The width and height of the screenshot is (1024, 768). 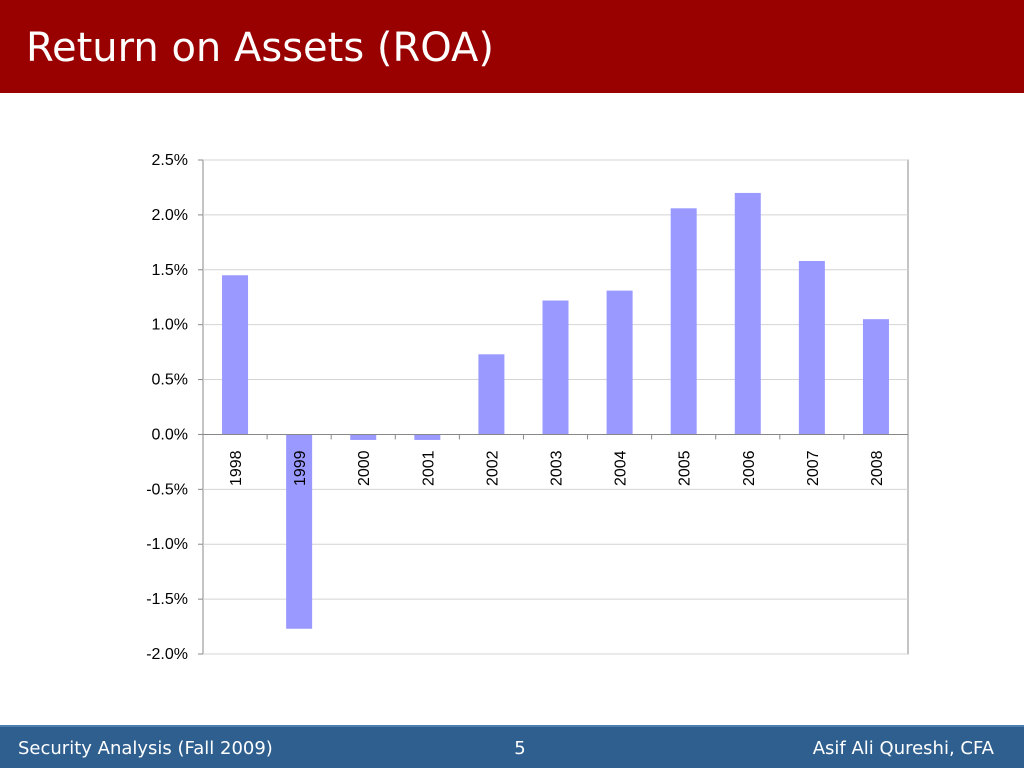 What do you see at coordinates (300, 468) in the screenshot?
I see `x-tick-label: 1999` at bounding box center [300, 468].